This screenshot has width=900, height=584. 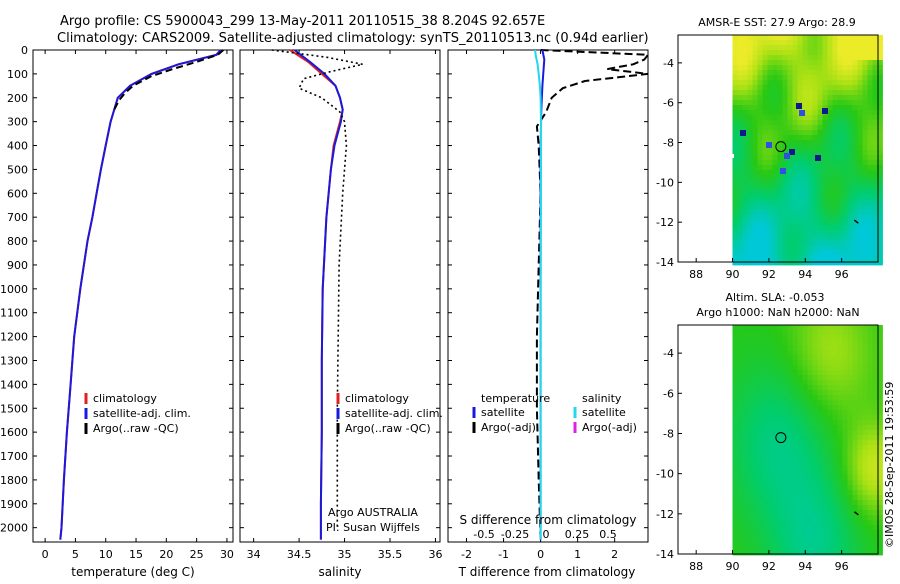 I want to click on map-y-tick-label: -14, so click(x=665, y=554).